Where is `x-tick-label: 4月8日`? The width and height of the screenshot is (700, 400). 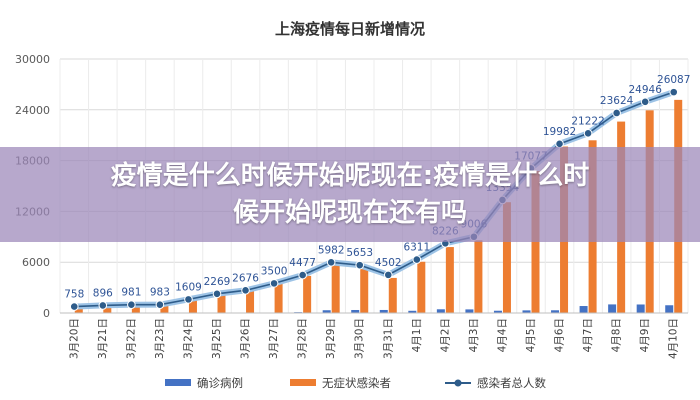 x-tick-label: 4月8日 is located at coordinates (617, 335).